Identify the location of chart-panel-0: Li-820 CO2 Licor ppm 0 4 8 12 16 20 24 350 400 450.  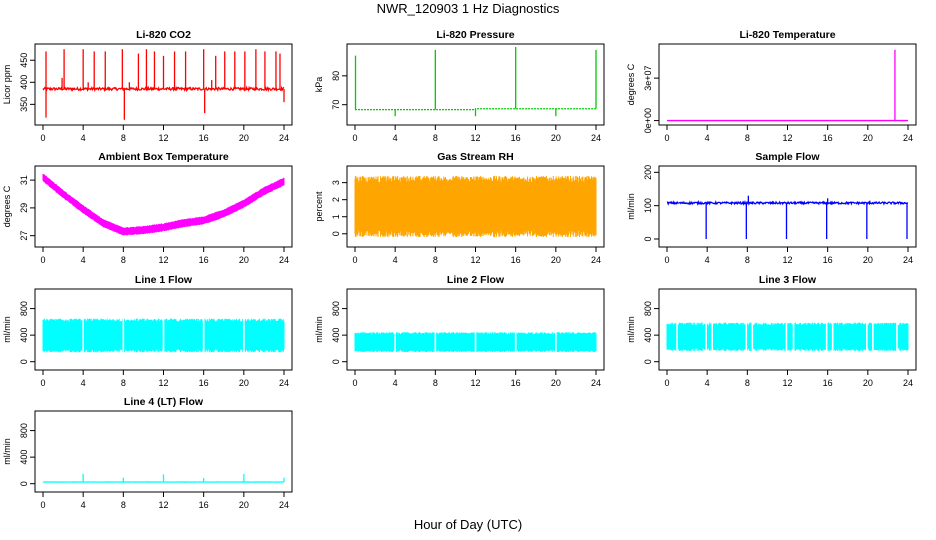
(147, 86).